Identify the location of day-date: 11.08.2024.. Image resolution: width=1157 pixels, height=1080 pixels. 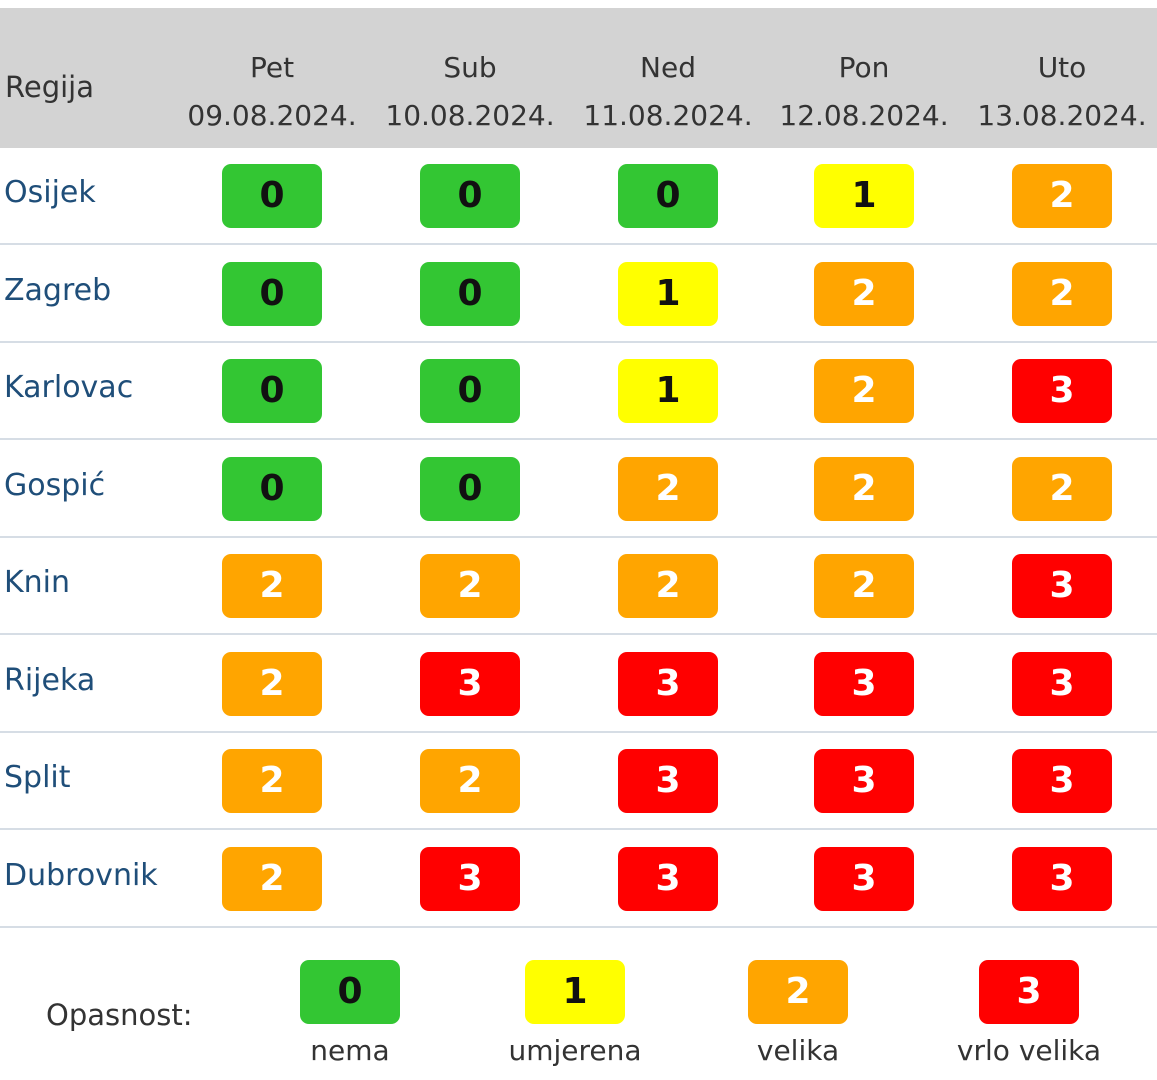
(668, 115).